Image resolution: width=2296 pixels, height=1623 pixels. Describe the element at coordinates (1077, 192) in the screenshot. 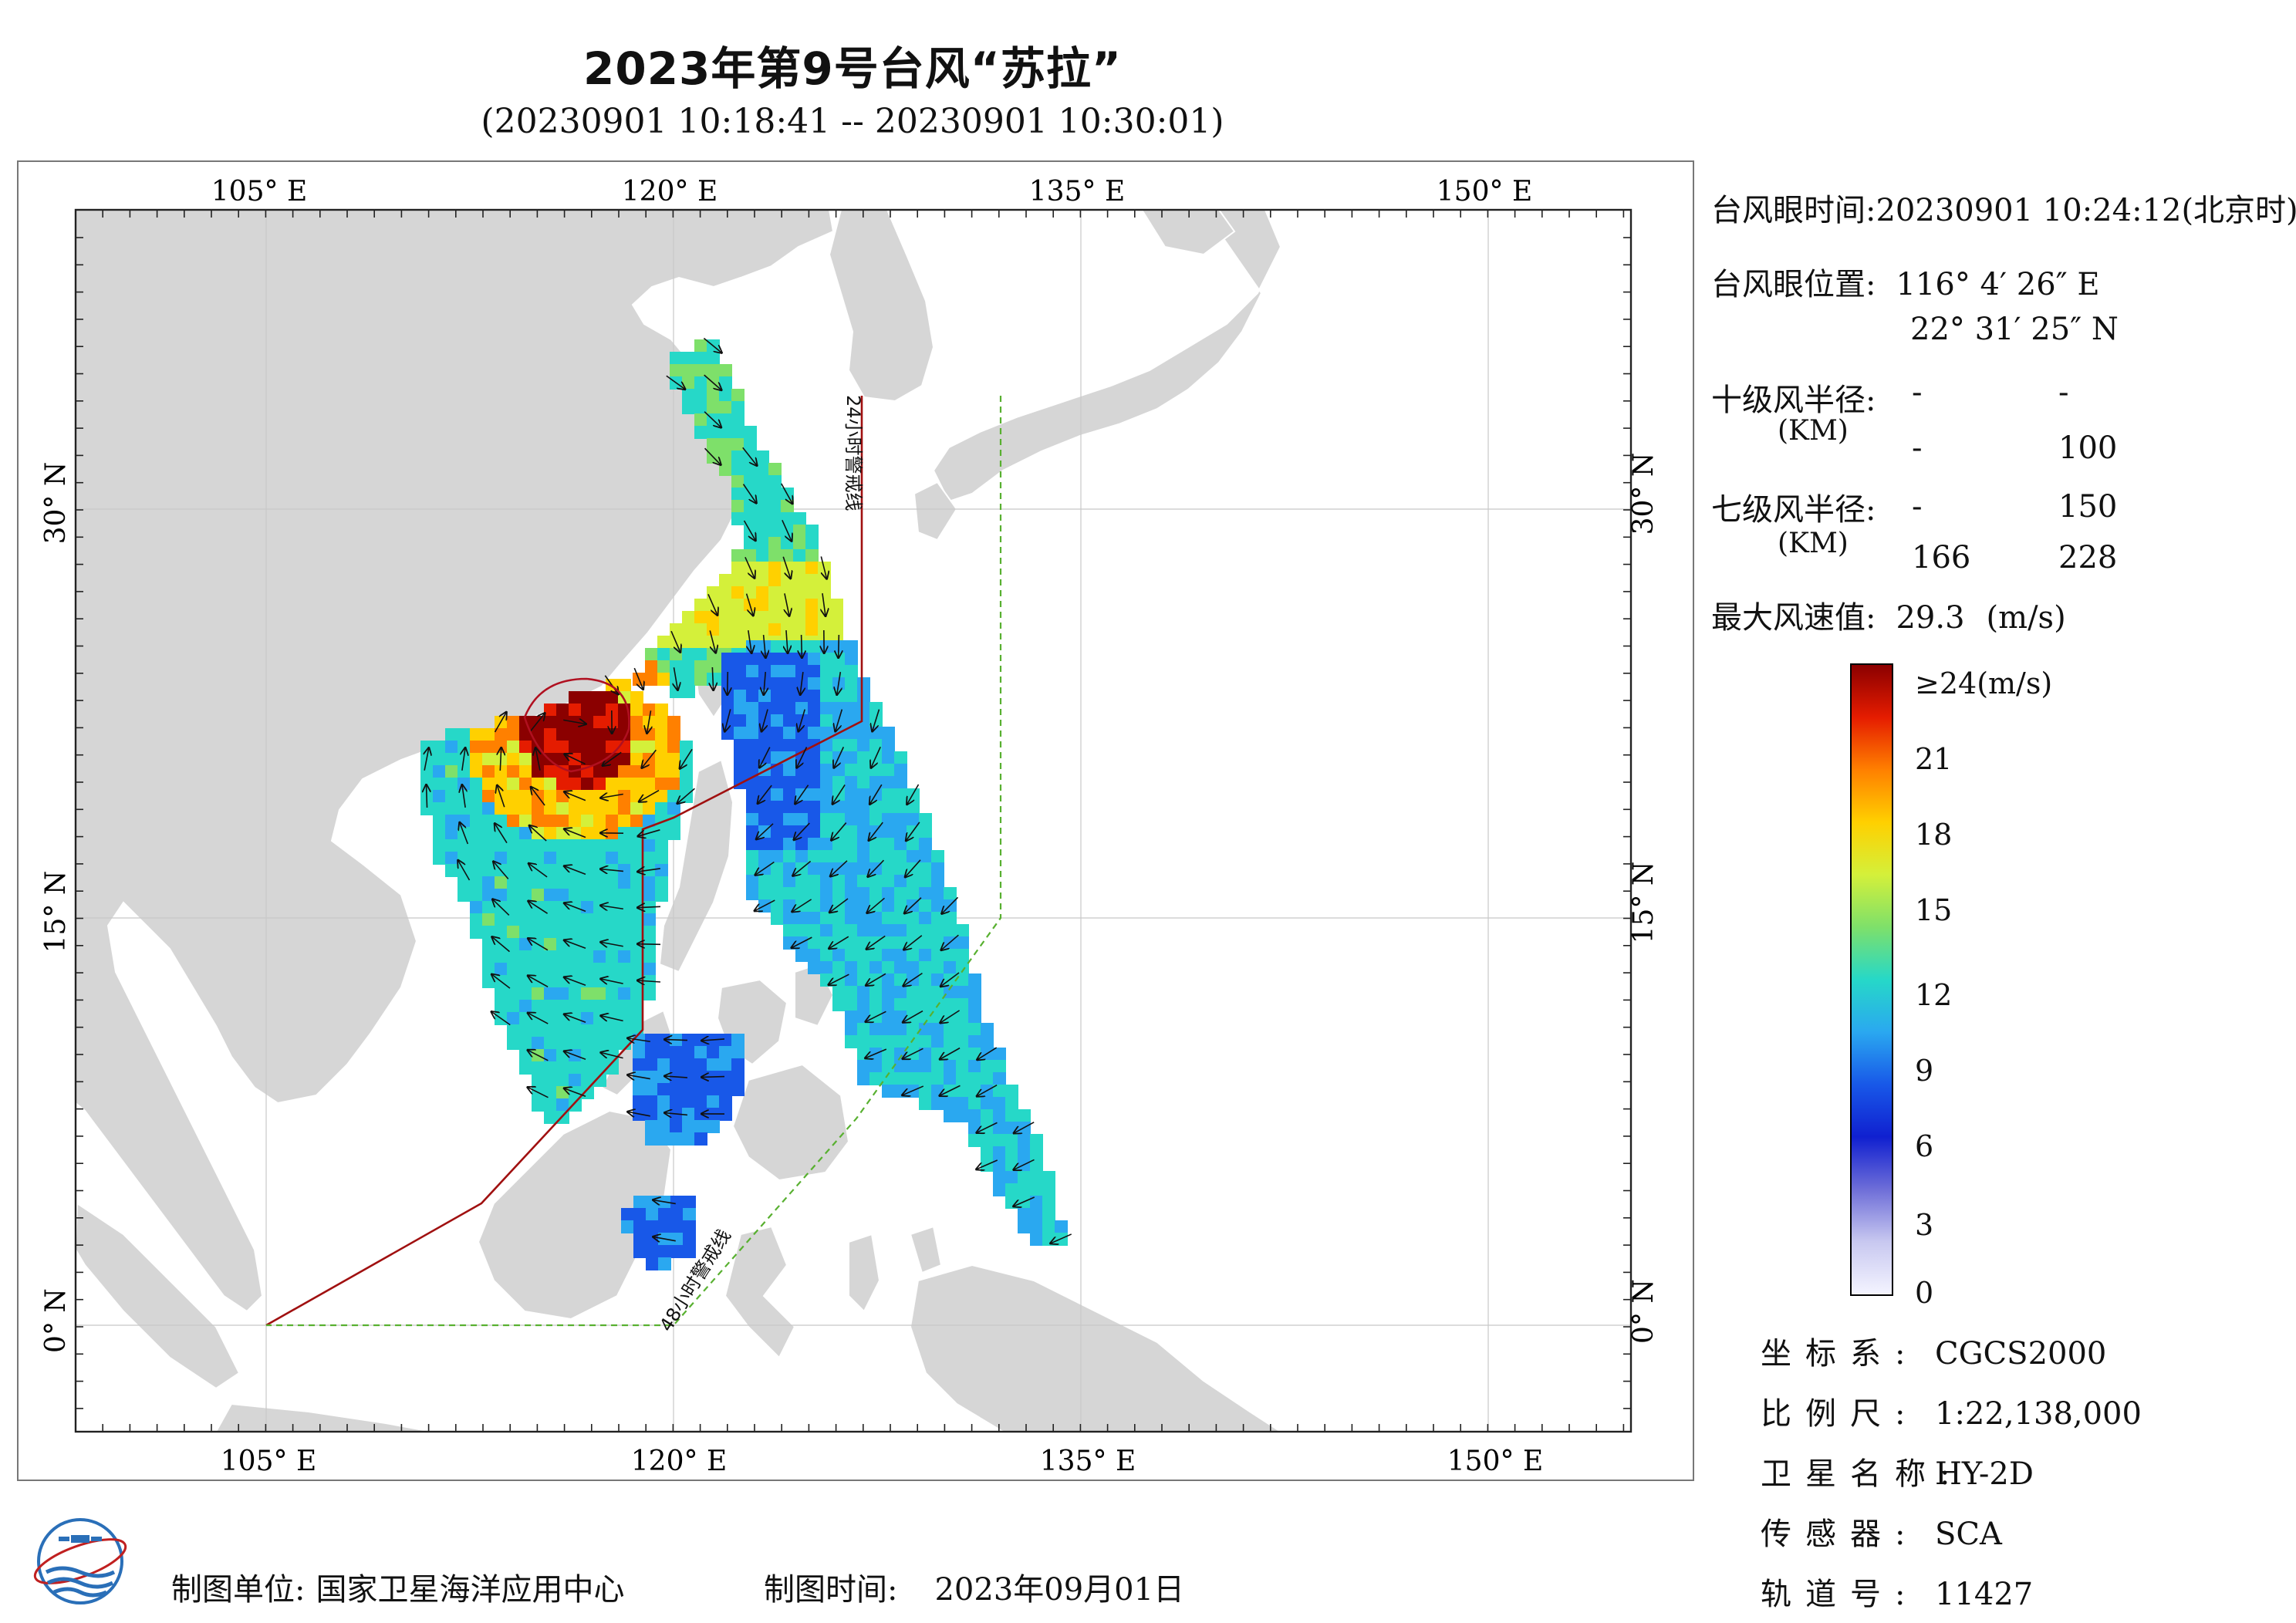

I see `lon-label-top-135: 135° E` at that location.